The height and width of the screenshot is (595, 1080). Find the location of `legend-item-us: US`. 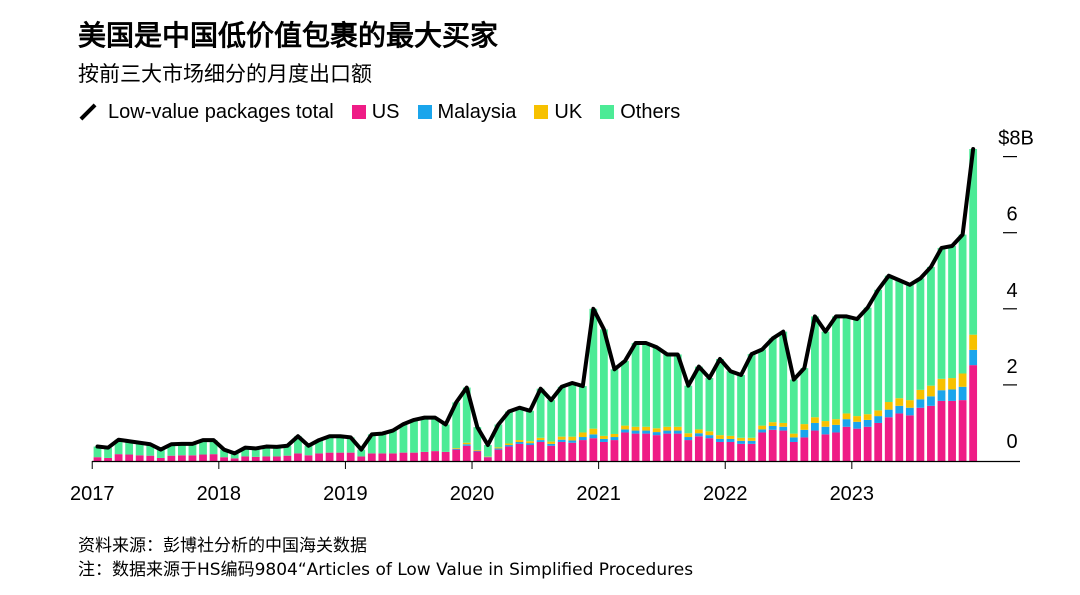

legend-item-us: US is located at coordinates (375, 112).